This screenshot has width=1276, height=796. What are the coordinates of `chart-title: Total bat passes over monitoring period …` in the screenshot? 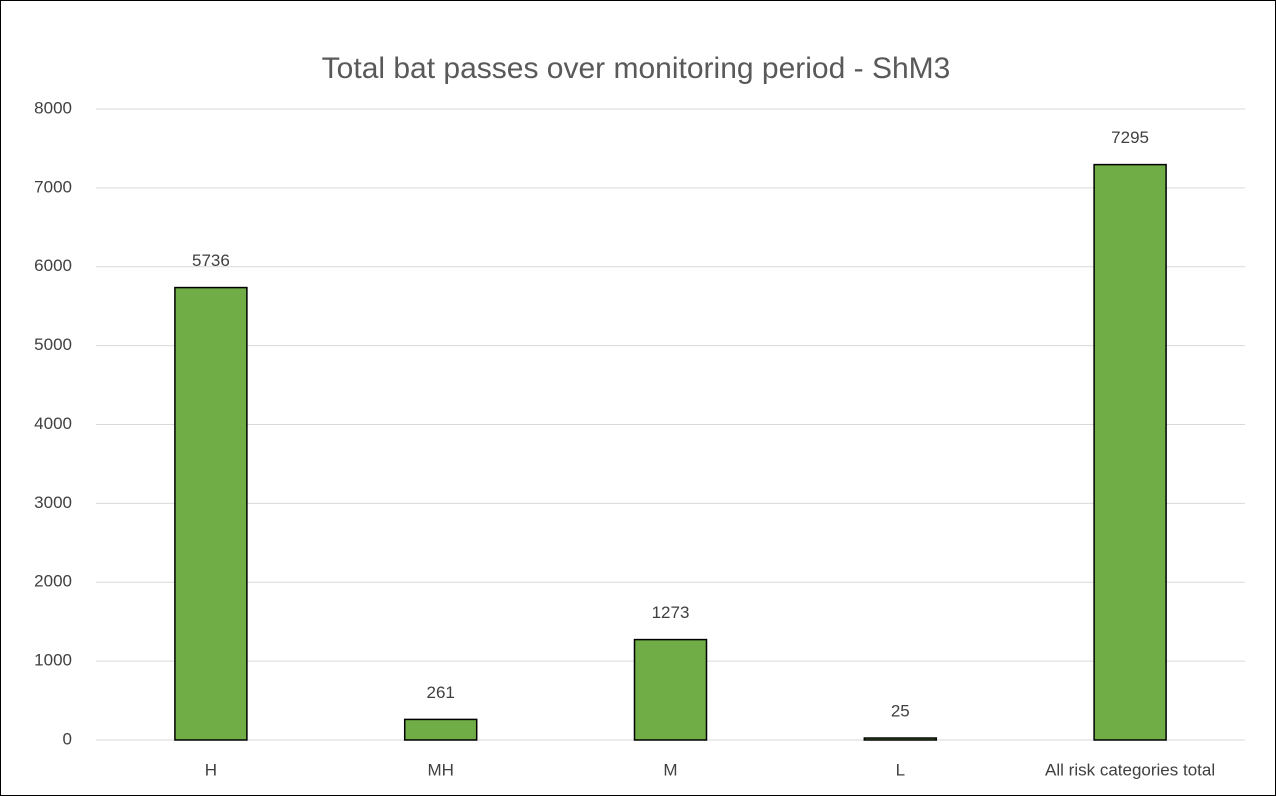 It's located at (636, 68).